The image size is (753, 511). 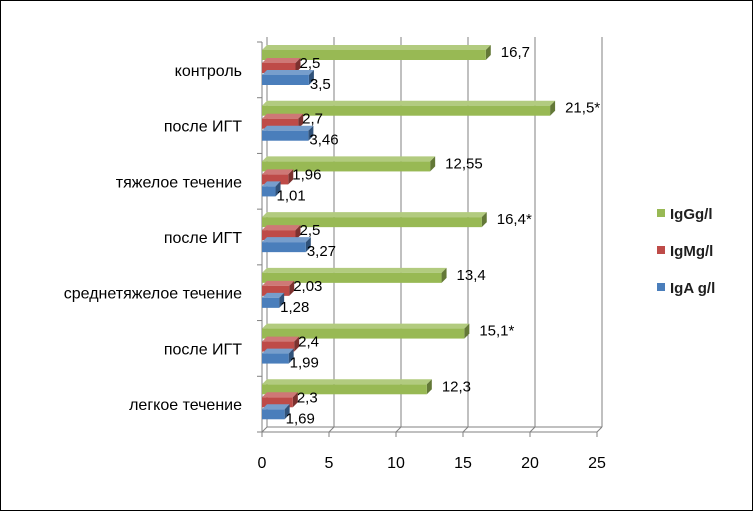 I want to click on data-label: 12,3, so click(x=456, y=386).